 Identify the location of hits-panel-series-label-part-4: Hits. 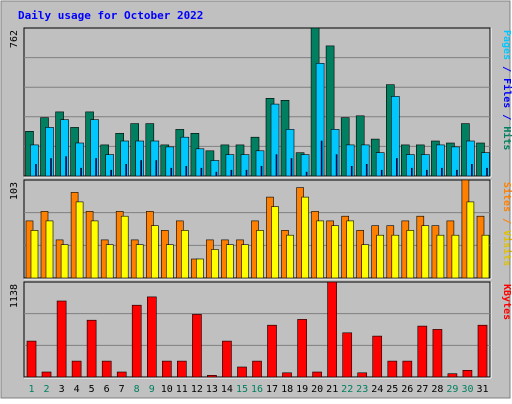
(506, 138).